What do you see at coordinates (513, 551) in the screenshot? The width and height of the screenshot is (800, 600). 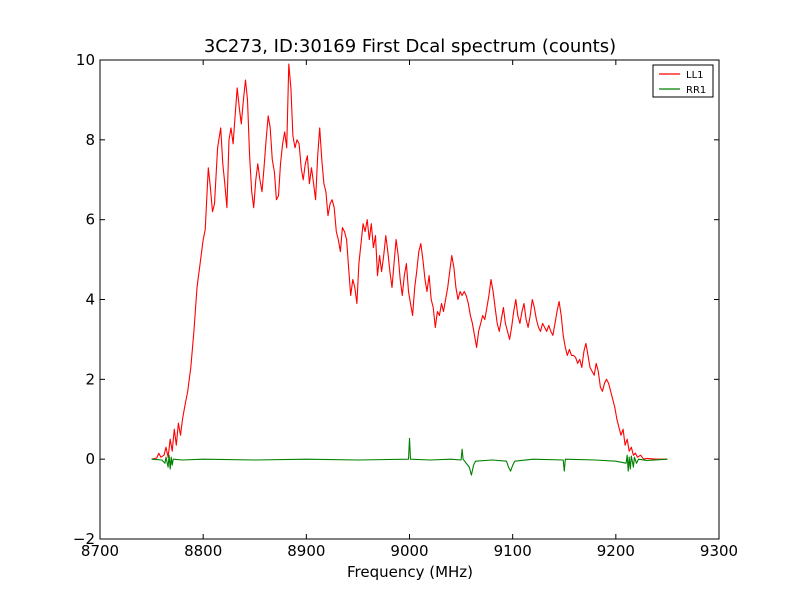 I see `x-tick-label: 9100` at bounding box center [513, 551].